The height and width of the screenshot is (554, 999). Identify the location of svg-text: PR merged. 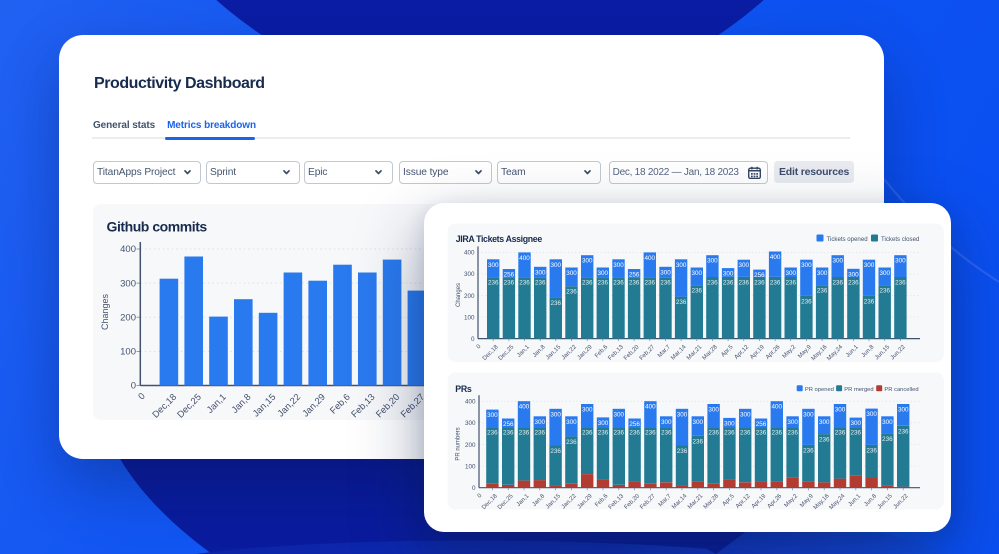
(858, 390).